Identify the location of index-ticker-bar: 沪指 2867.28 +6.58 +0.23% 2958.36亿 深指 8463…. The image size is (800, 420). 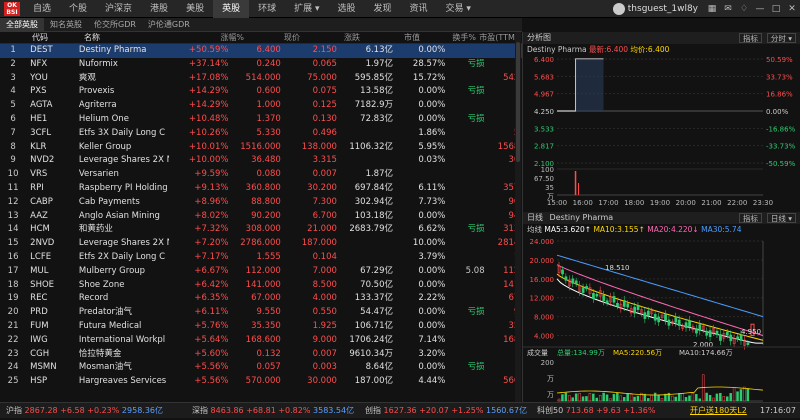
(400, 410).